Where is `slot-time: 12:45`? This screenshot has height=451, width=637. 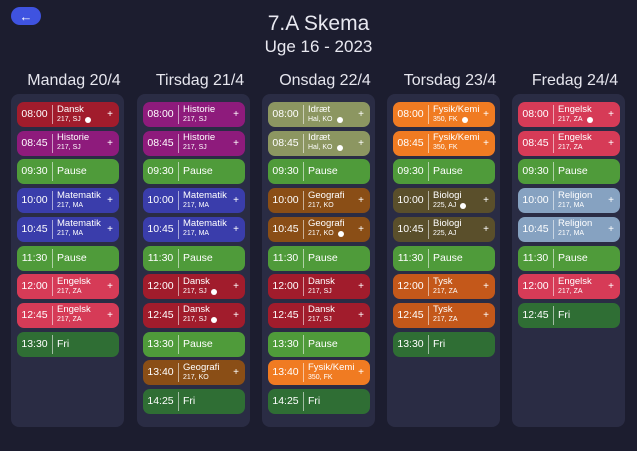 slot-time: 12:45 is located at coordinates (161, 315).